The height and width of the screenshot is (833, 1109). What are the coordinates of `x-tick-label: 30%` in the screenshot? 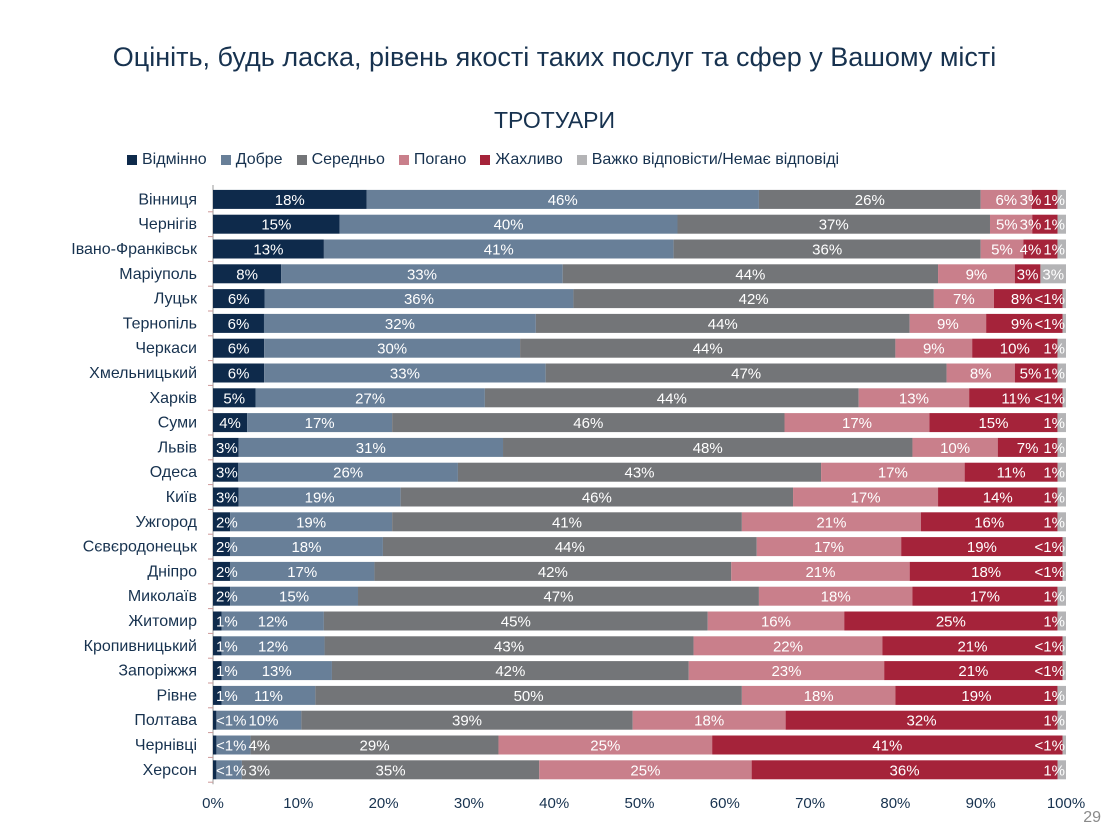 It's located at (469, 803).